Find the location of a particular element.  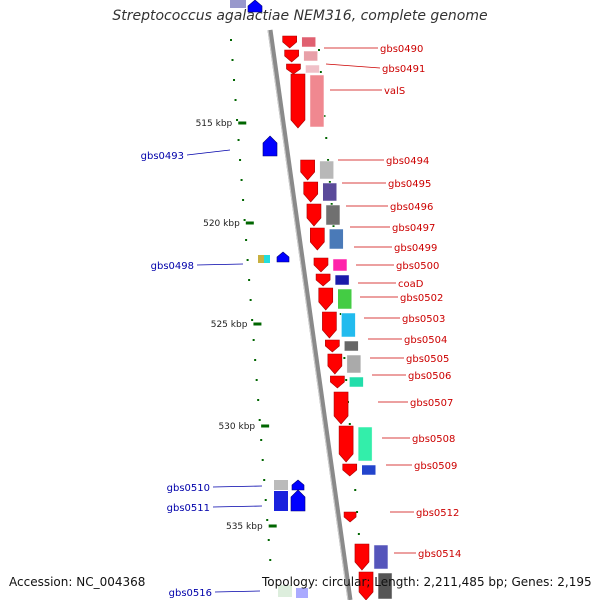

gene-label: gbs0507 is located at coordinates (431, 403).